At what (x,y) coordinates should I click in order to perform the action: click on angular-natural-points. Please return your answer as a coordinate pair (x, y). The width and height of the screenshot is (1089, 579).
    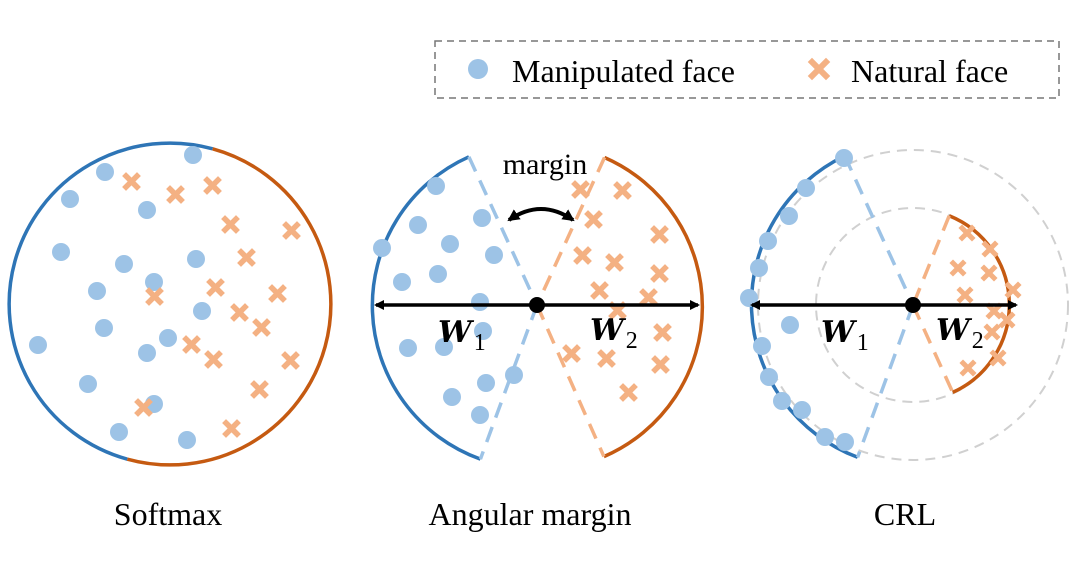
    Looking at the image, I should click on (617, 291).